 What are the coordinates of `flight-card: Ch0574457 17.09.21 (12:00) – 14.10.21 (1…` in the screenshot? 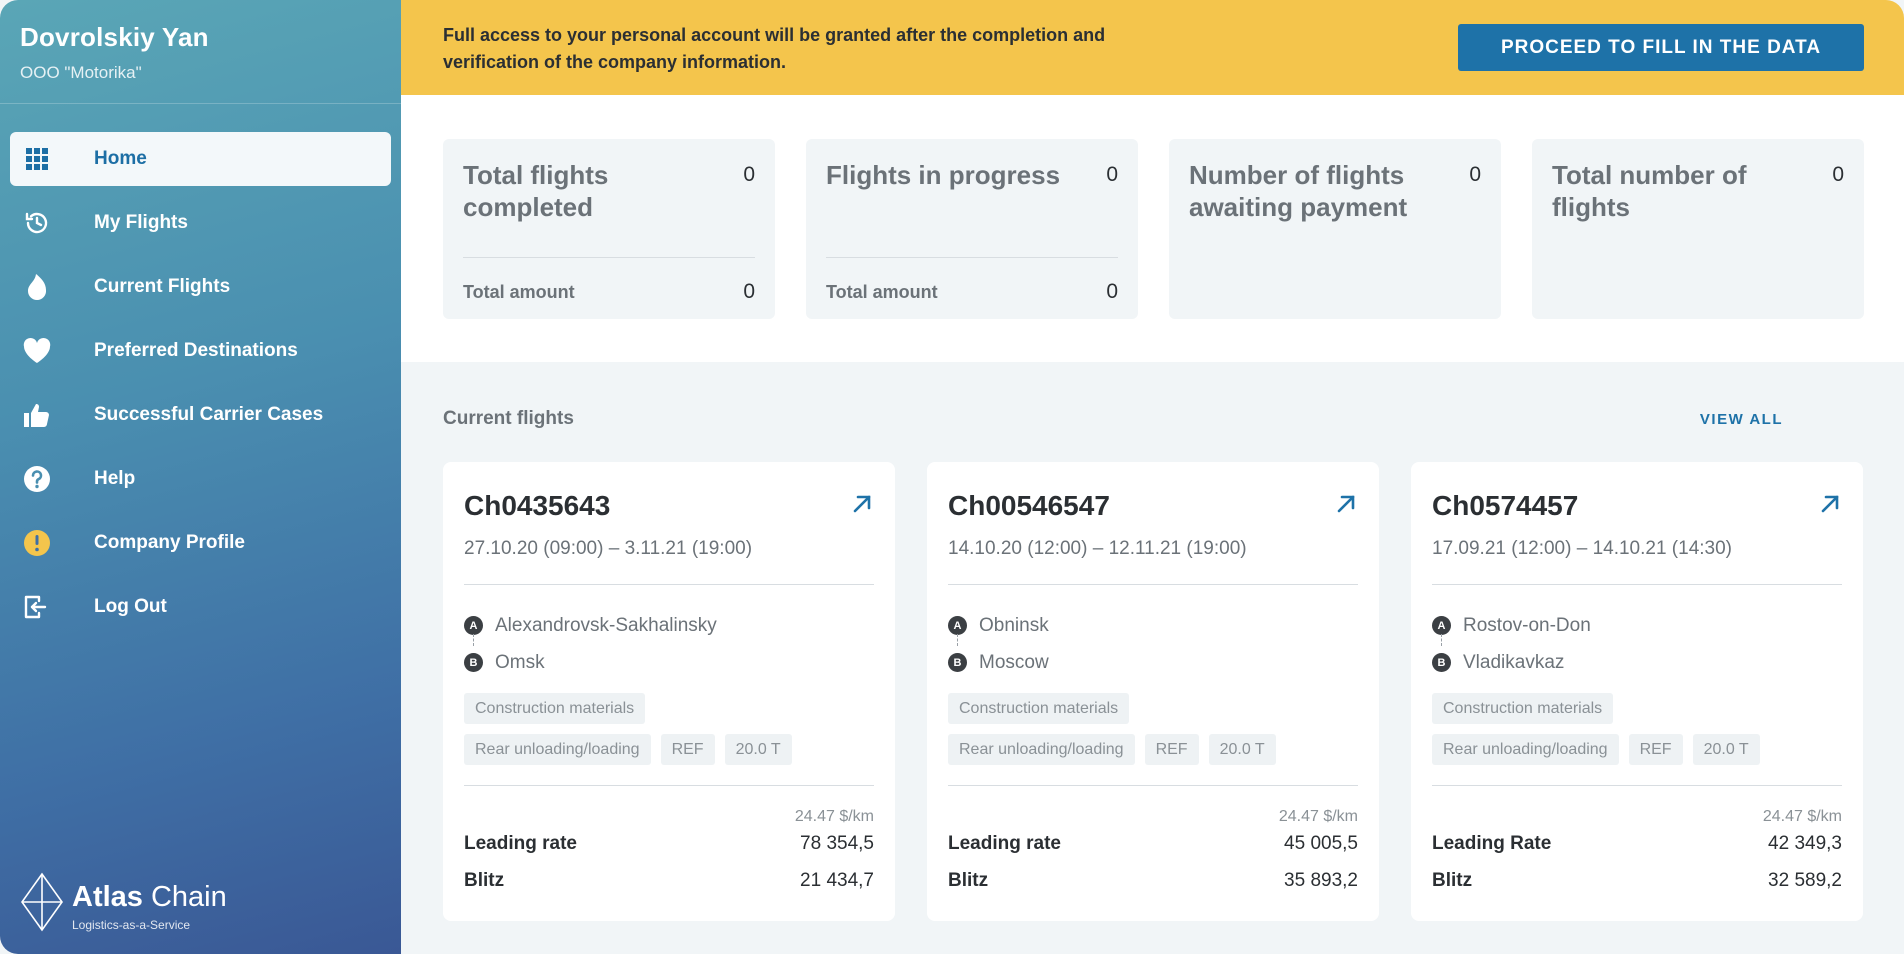 It's located at (1637, 691).